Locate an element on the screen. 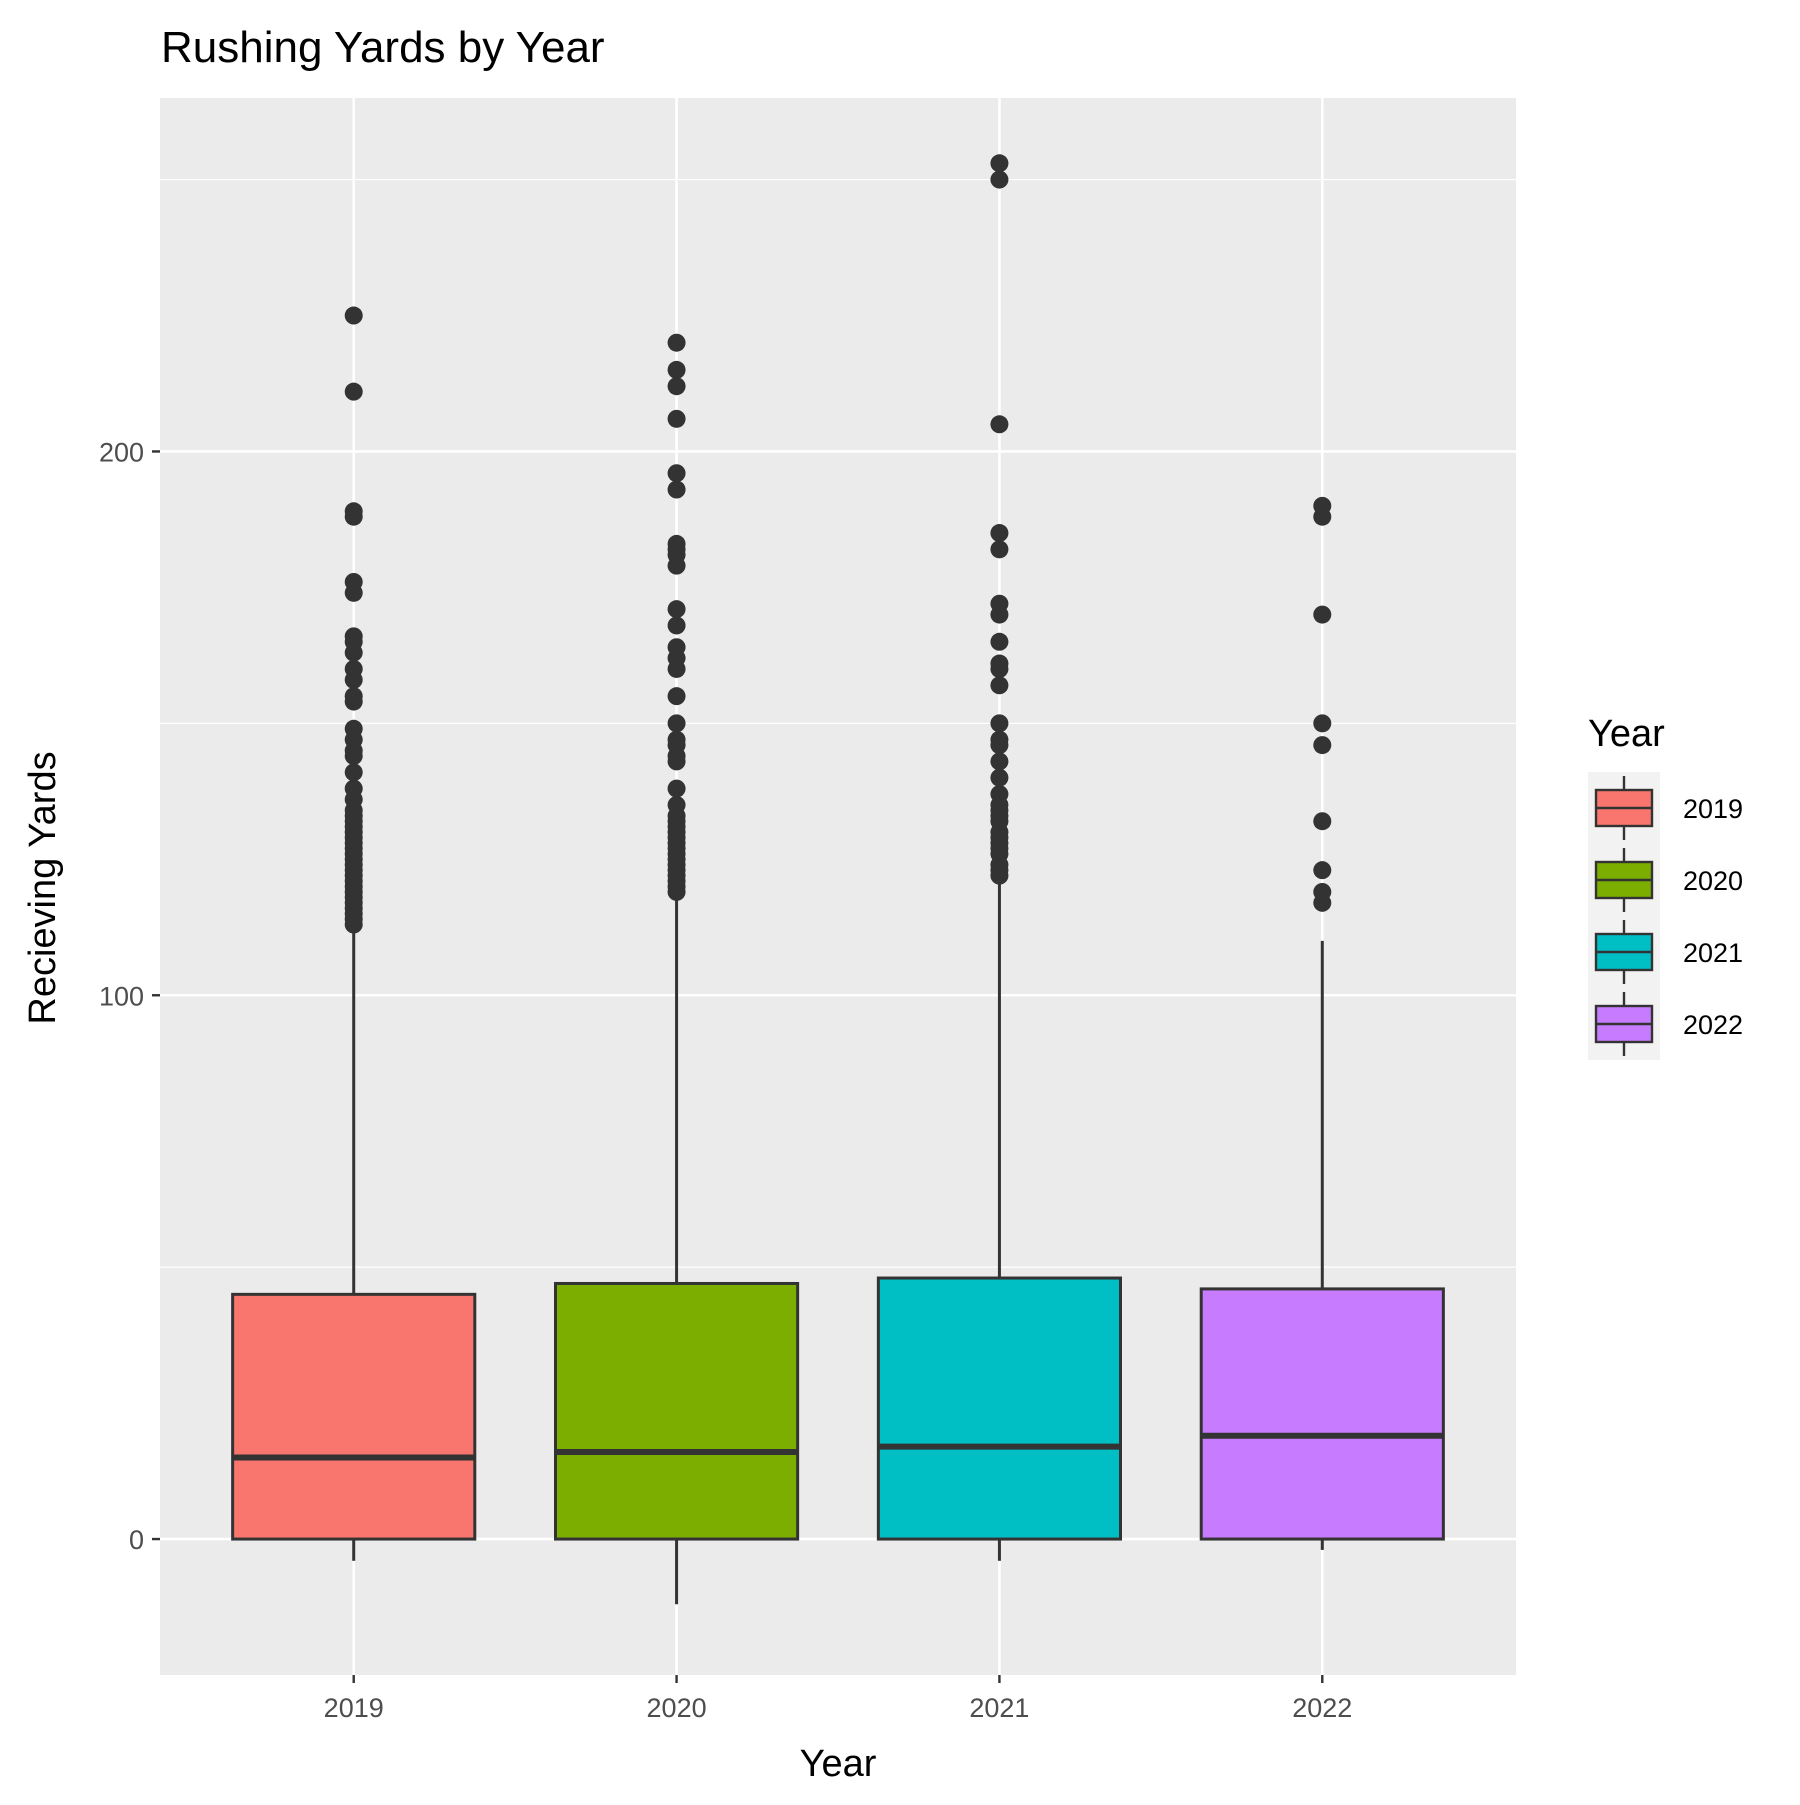  legend-label: 2020 is located at coordinates (1713, 881).